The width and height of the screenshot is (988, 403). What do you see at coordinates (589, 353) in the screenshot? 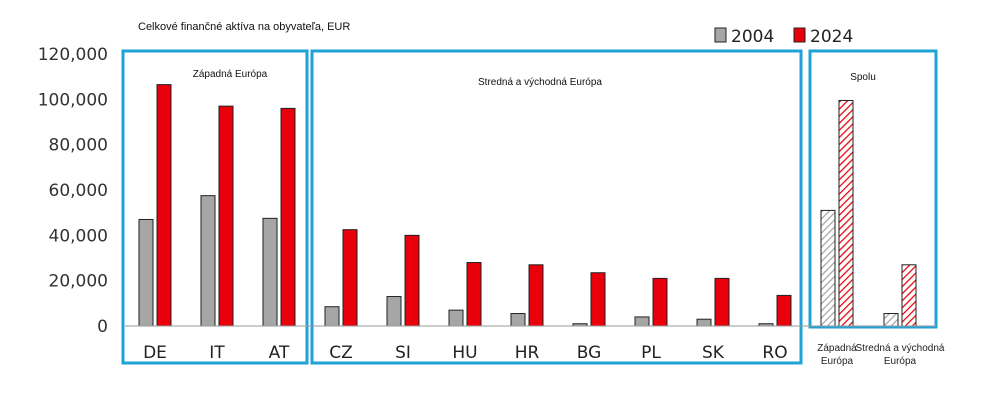
I see `category-label: BG` at bounding box center [589, 353].